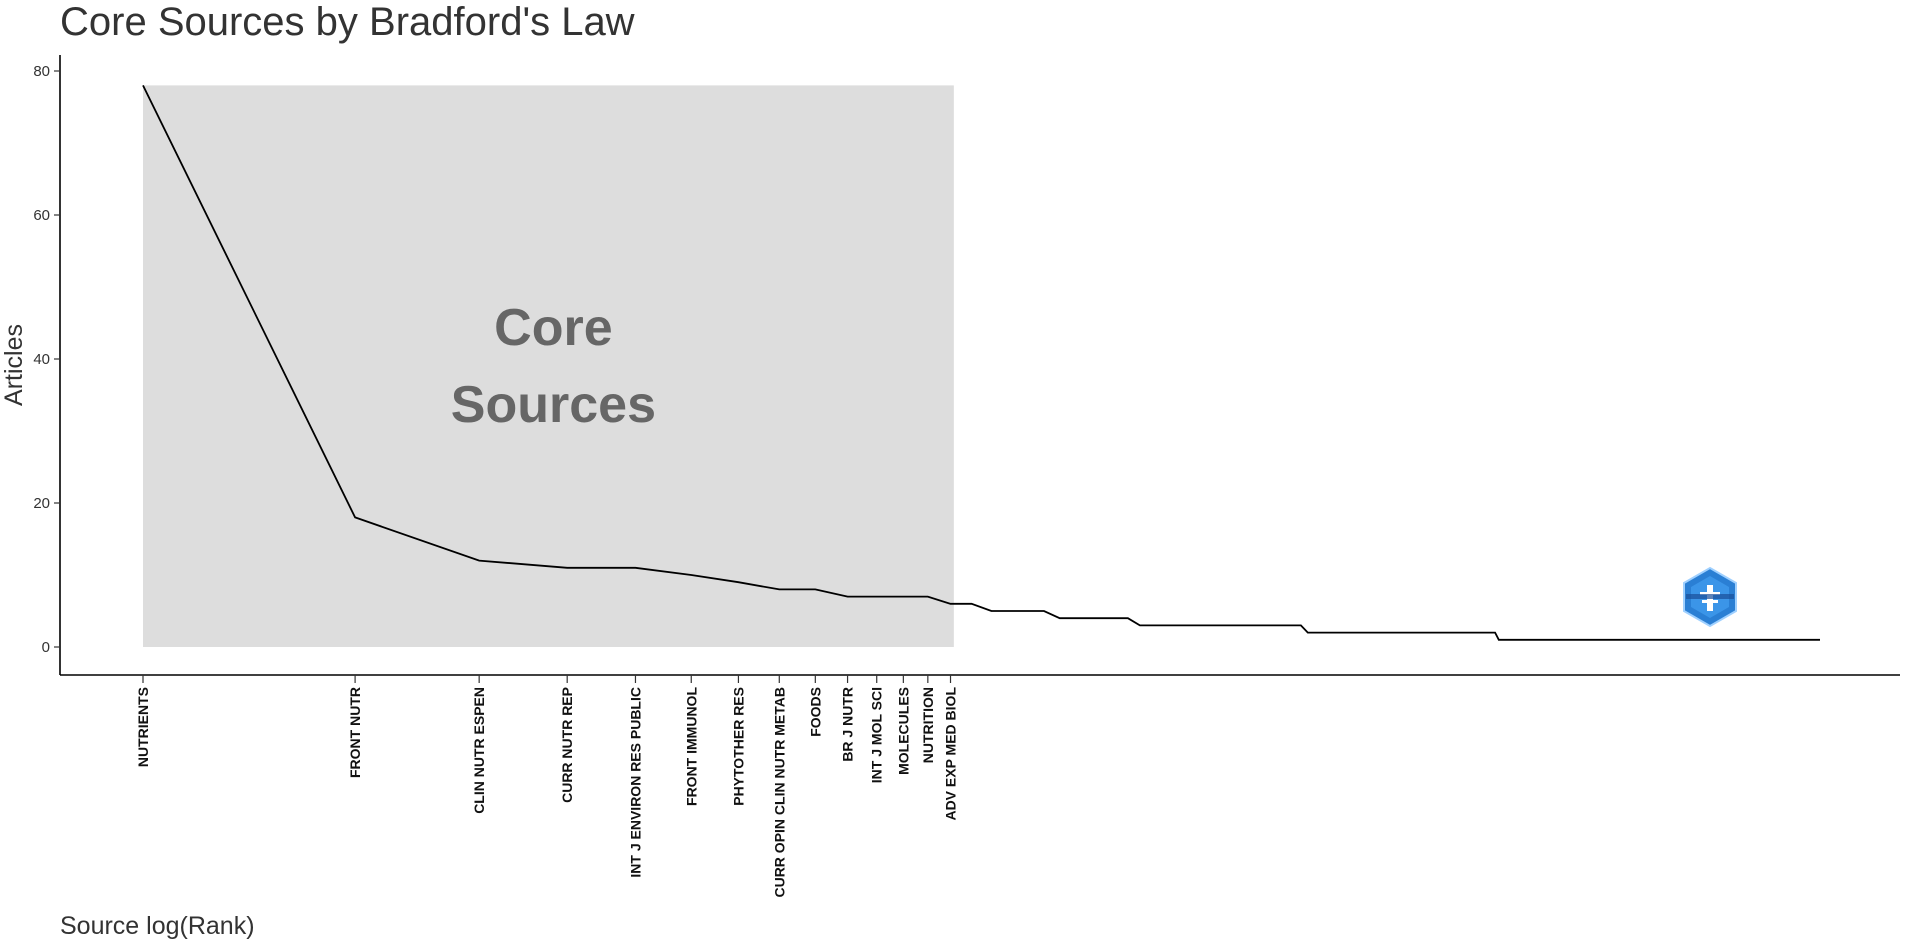 The width and height of the screenshot is (1905, 945). Describe the element at coordinates (951, 754) in the screenshot. I see `x-tick-label: ADV EXP MED BIOL` at that location.